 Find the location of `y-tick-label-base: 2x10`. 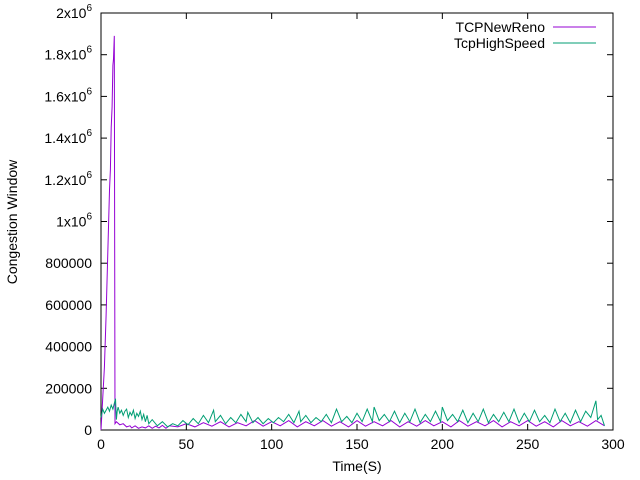

y-tick-label-base: 2x10 is located at coordinates (71, 13).